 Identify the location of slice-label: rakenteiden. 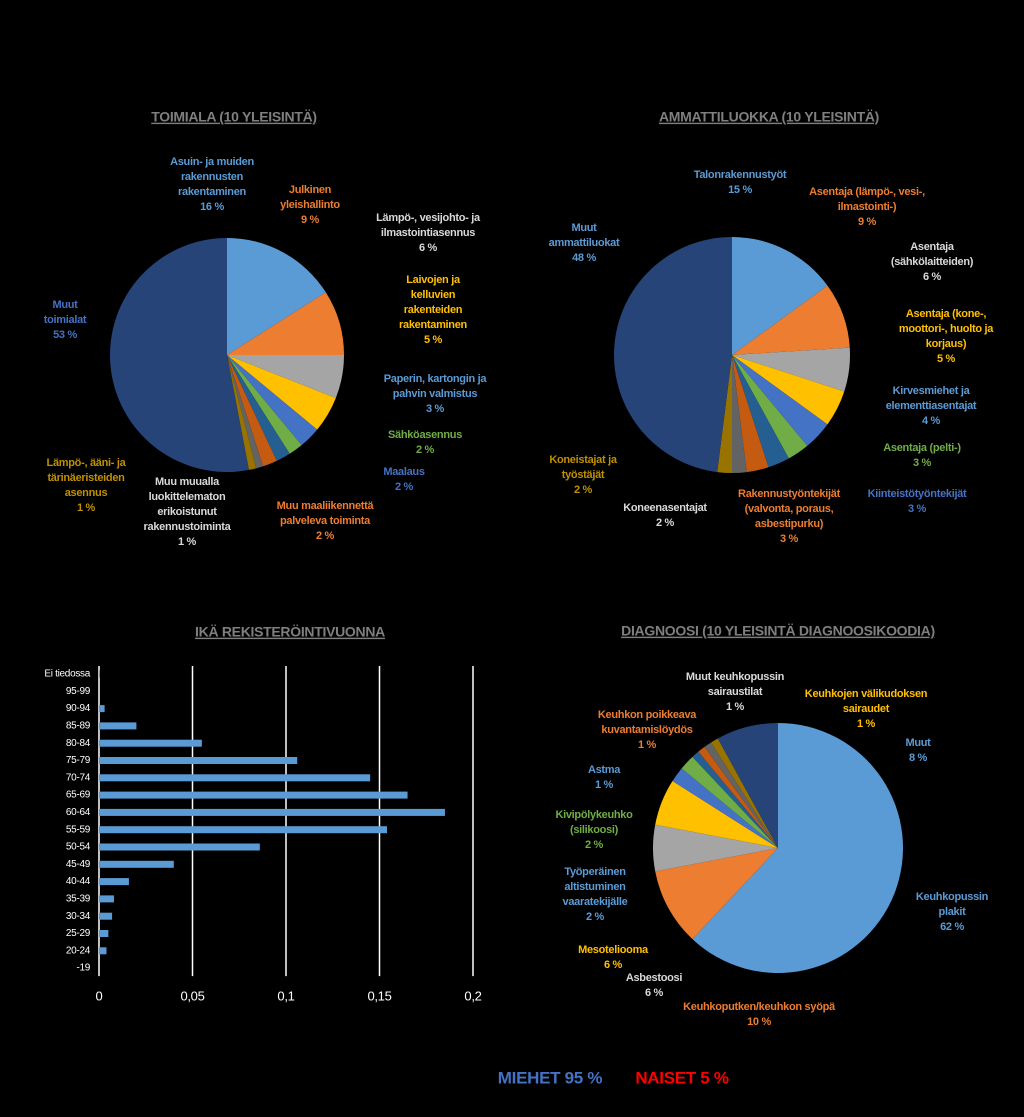
(433, 310).